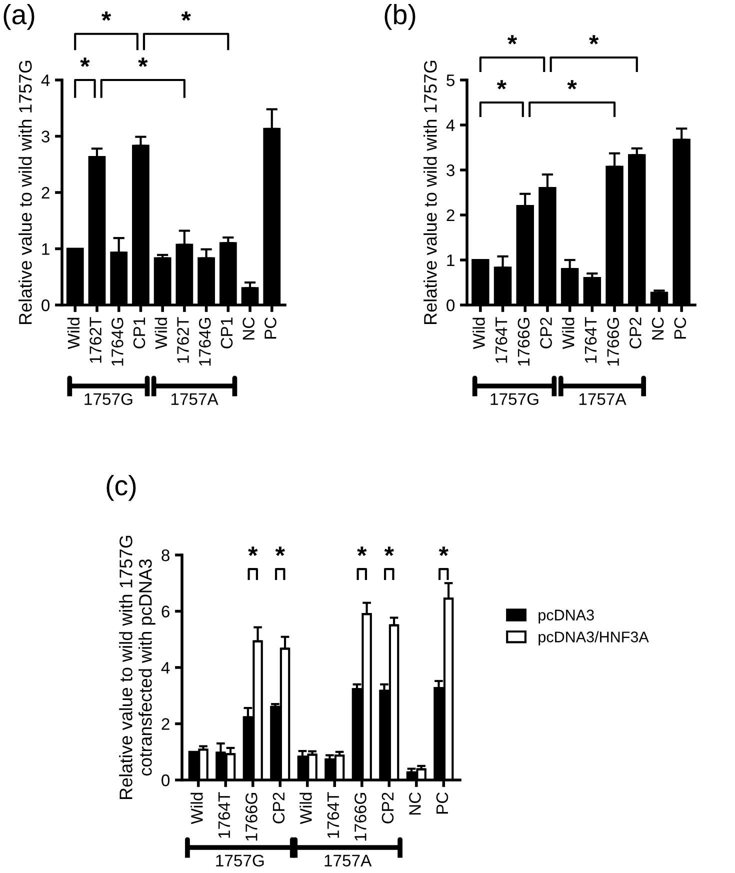  I want to click on y-tick-label: 8, so click(166, 555).